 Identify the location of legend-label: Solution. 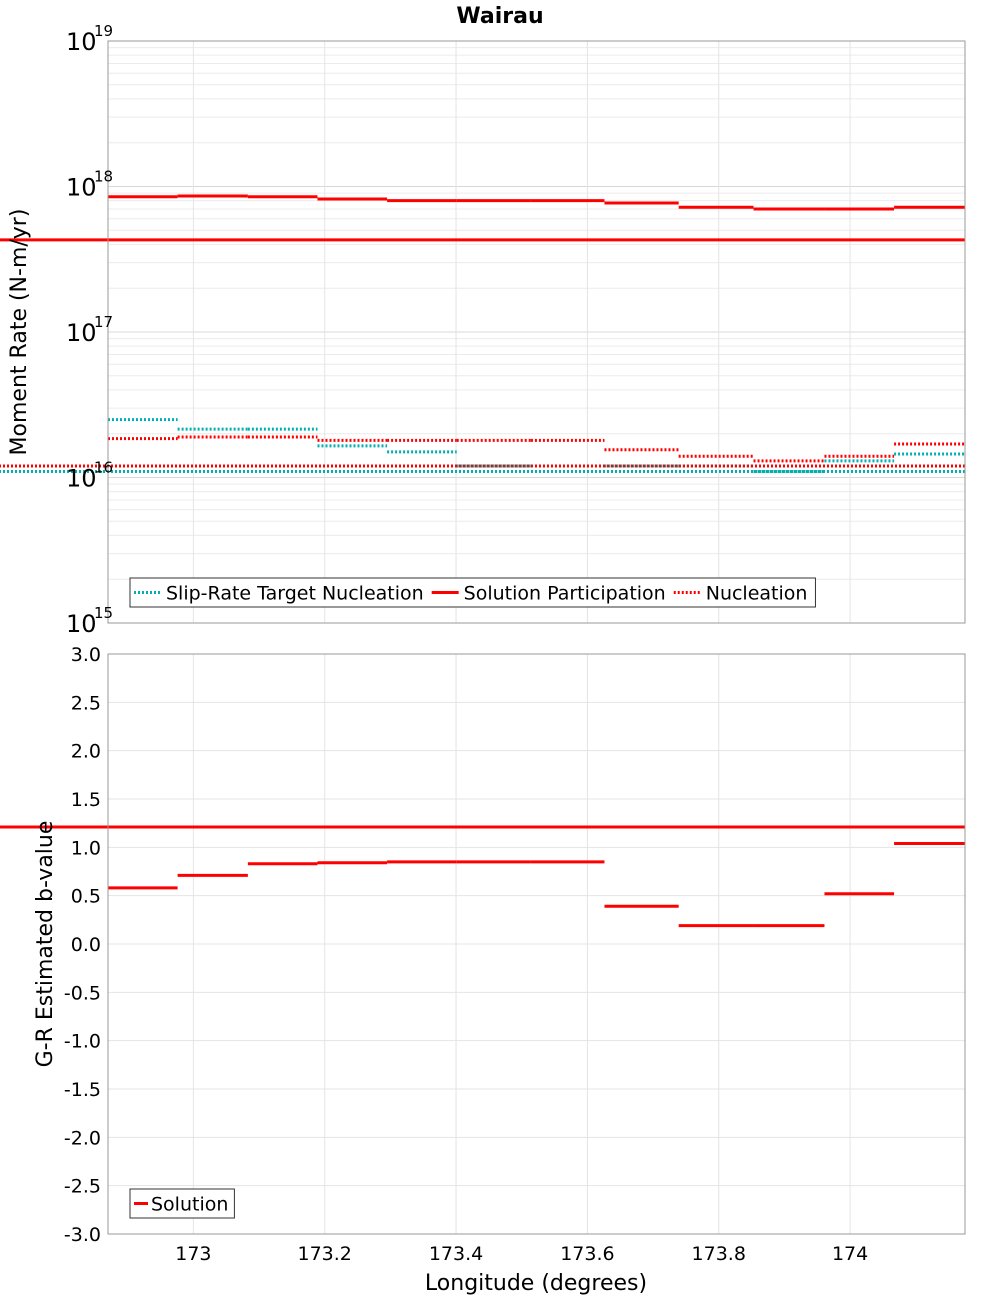
(189, 1205).